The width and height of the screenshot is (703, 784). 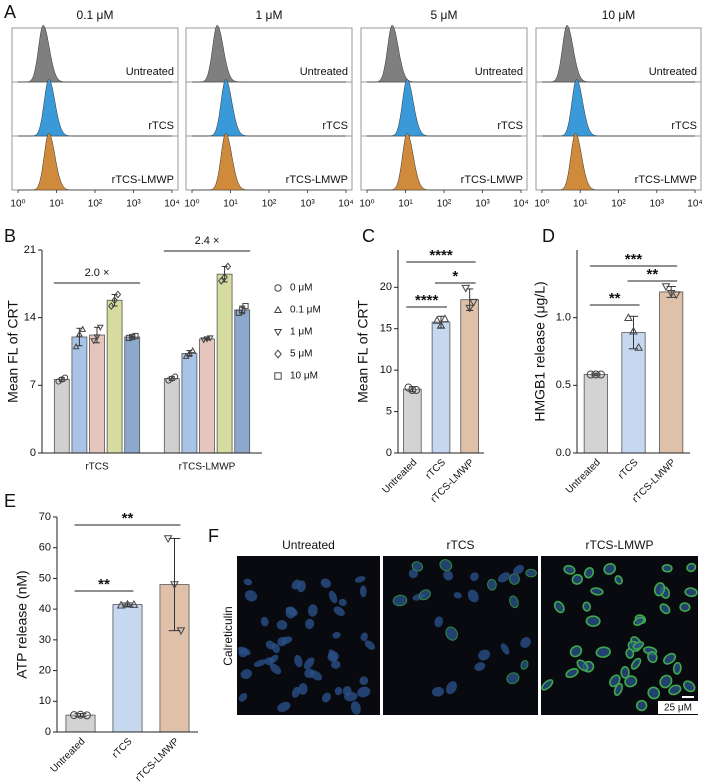 I want to click on series-label: Untreated, so click(x=324, y=72).